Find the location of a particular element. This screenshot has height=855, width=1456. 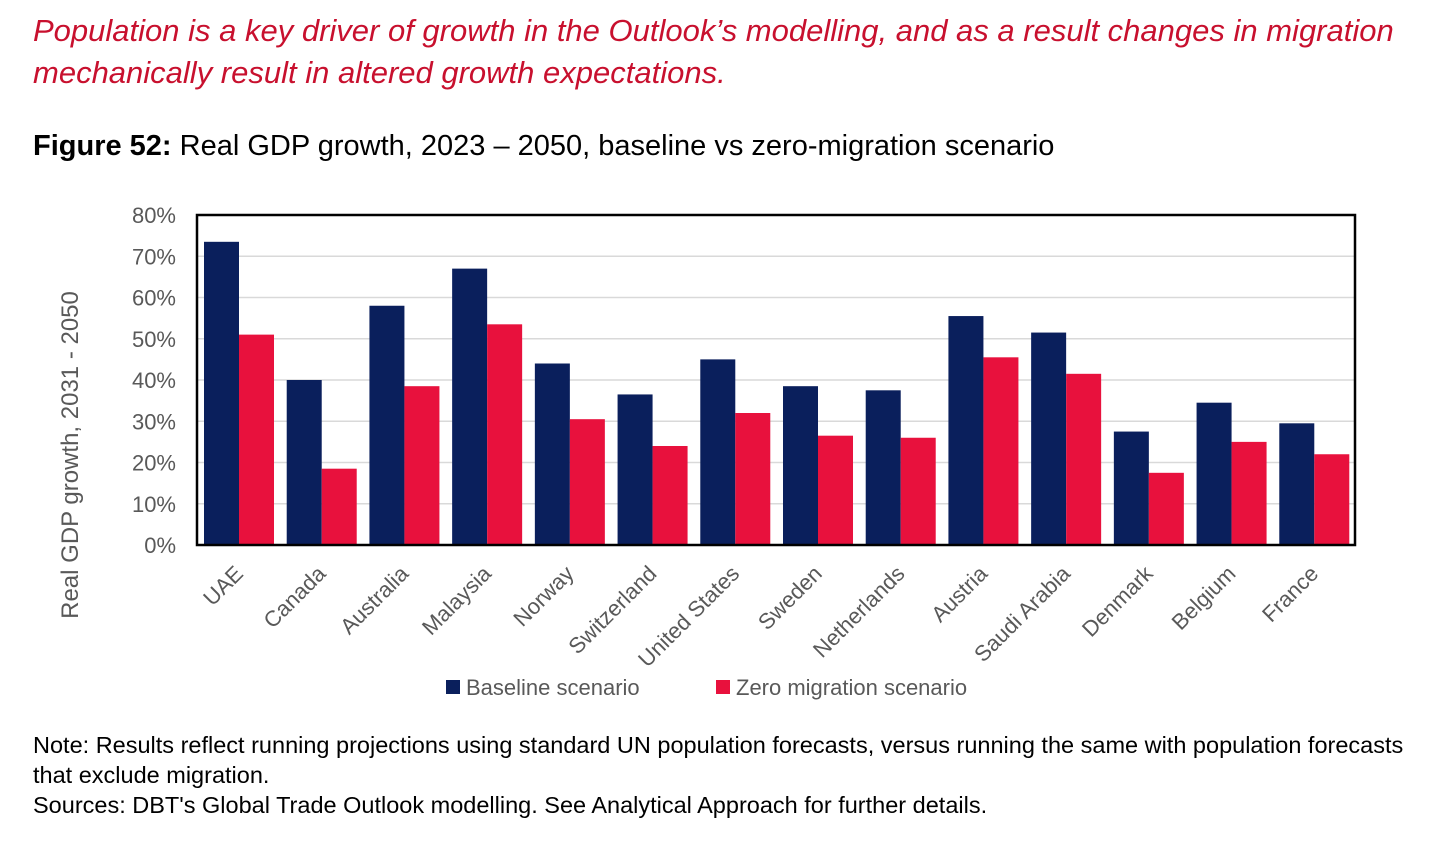

figure-number: Figure 52: is located at coordinates (102, 146).